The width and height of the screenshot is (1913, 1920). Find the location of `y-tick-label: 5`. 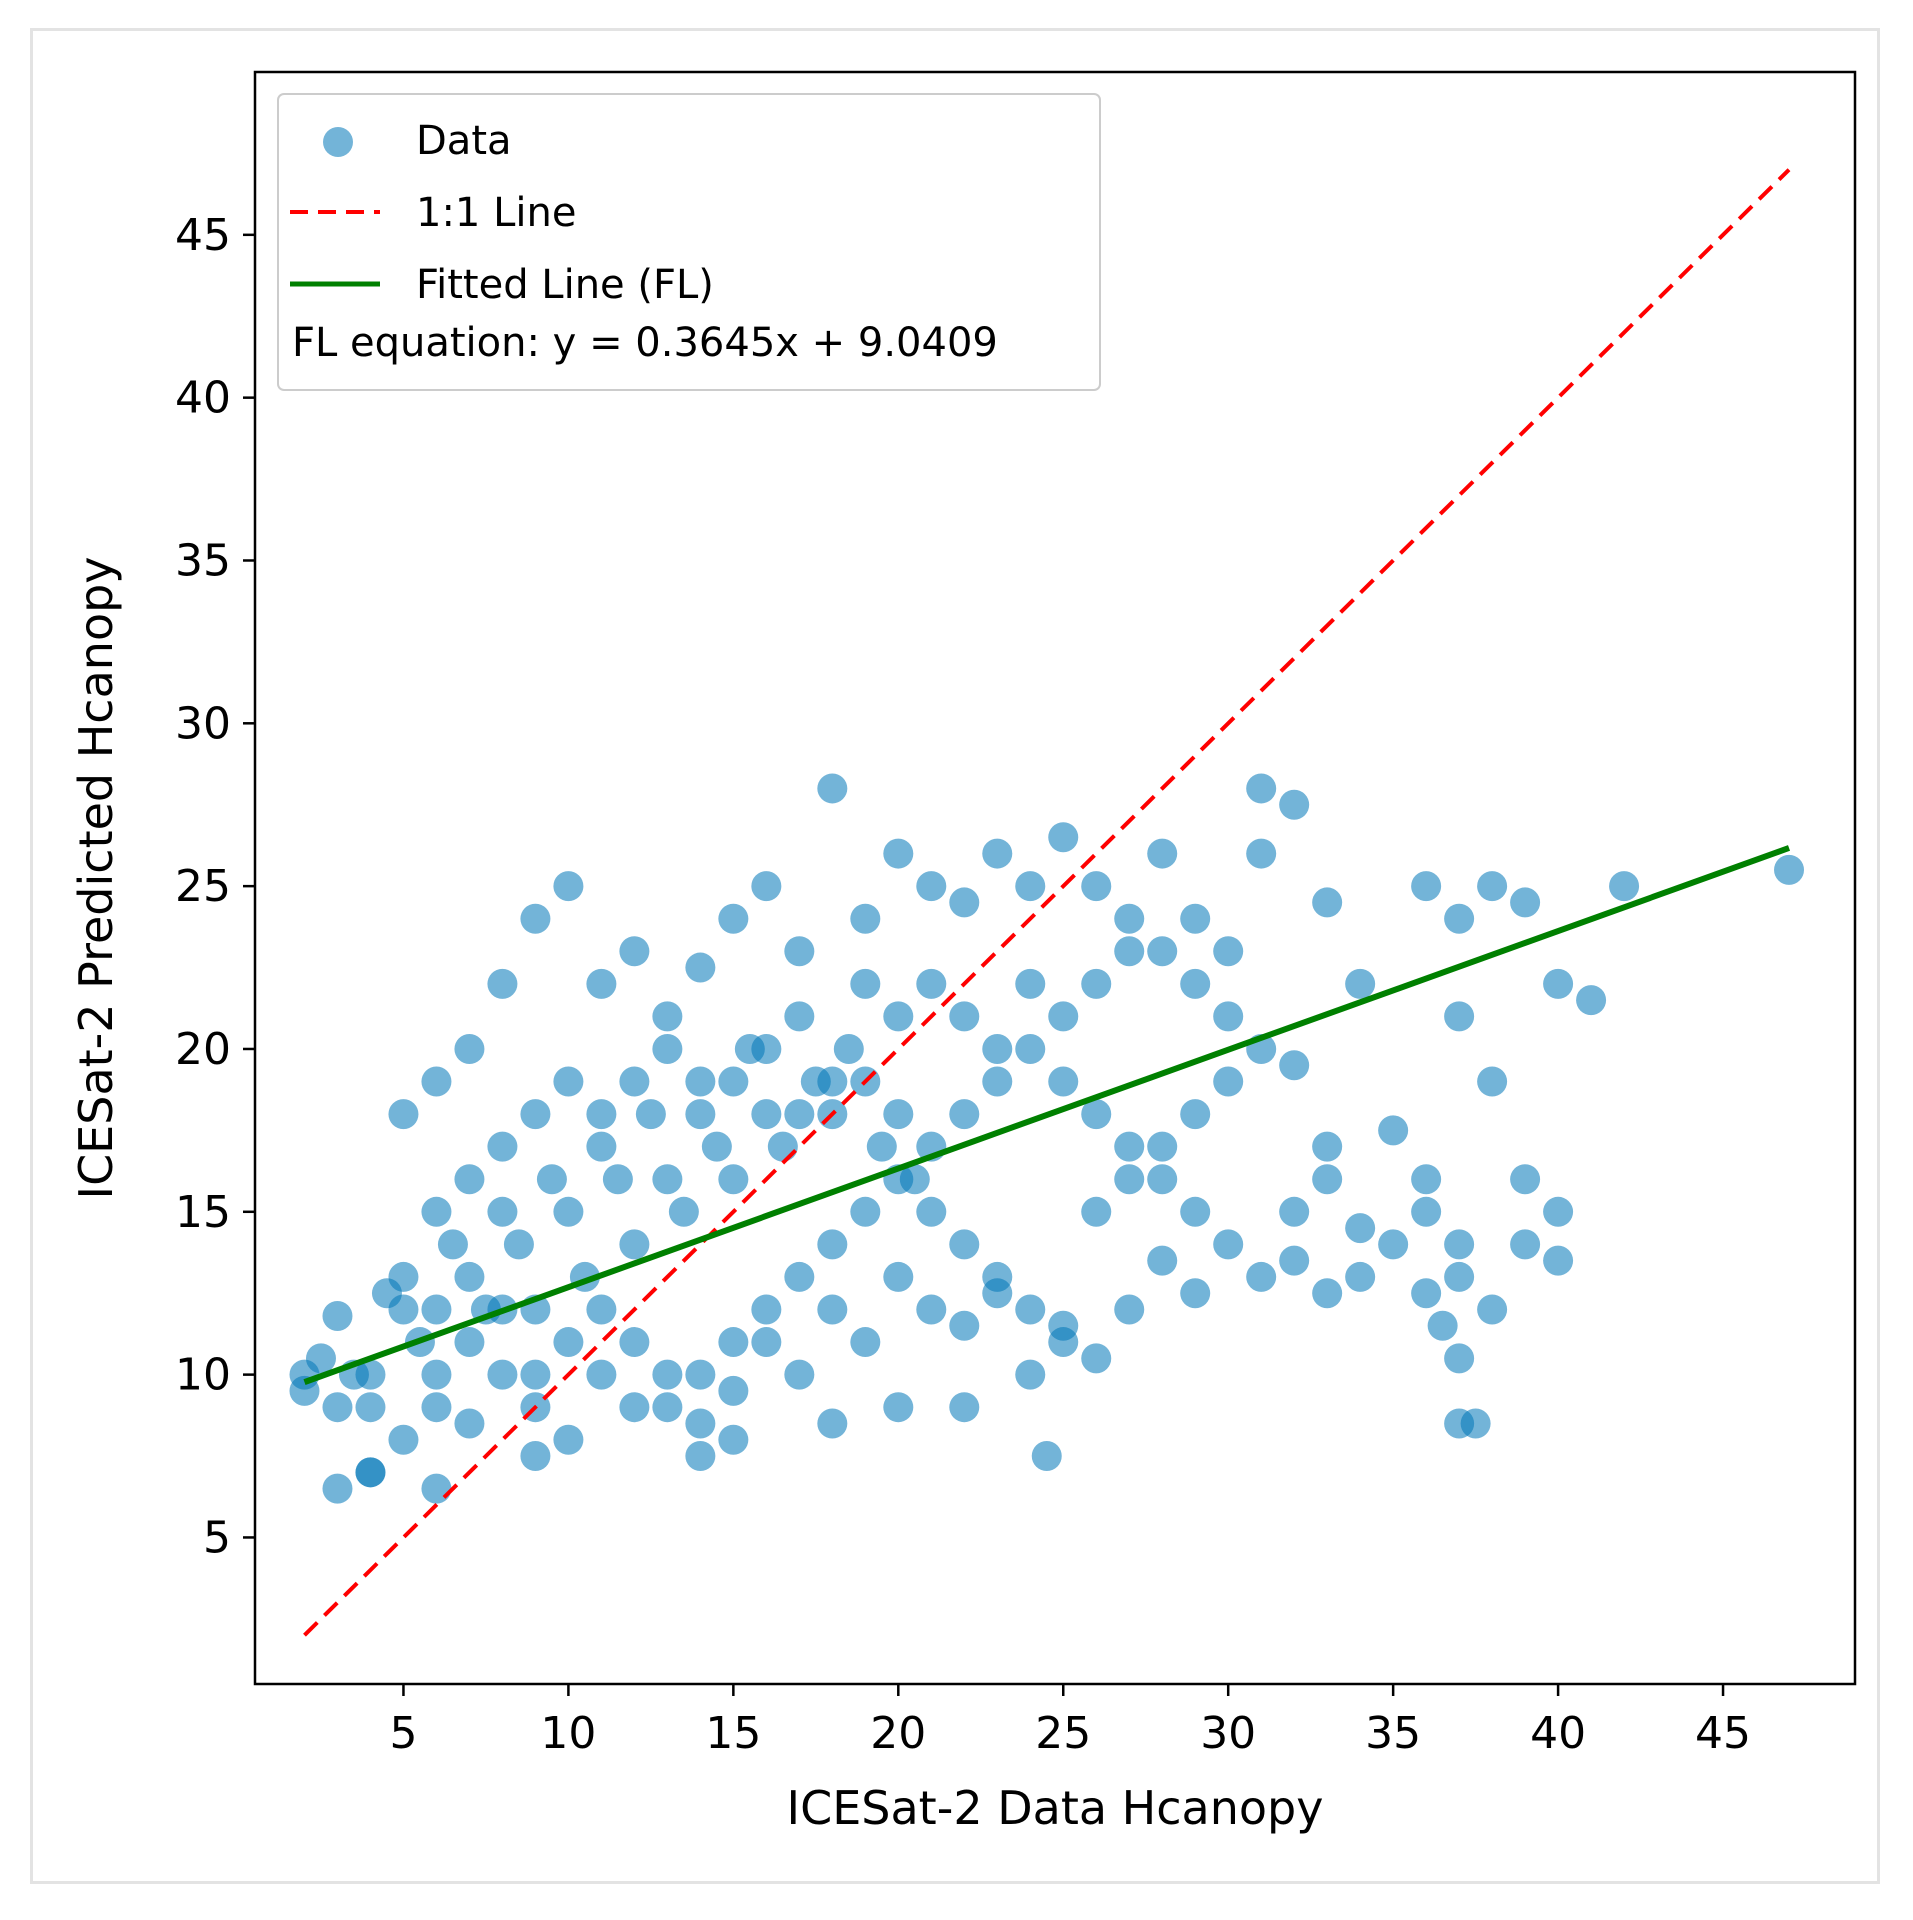

y-tick-label: 5 is located at coordinates (217, 1537).